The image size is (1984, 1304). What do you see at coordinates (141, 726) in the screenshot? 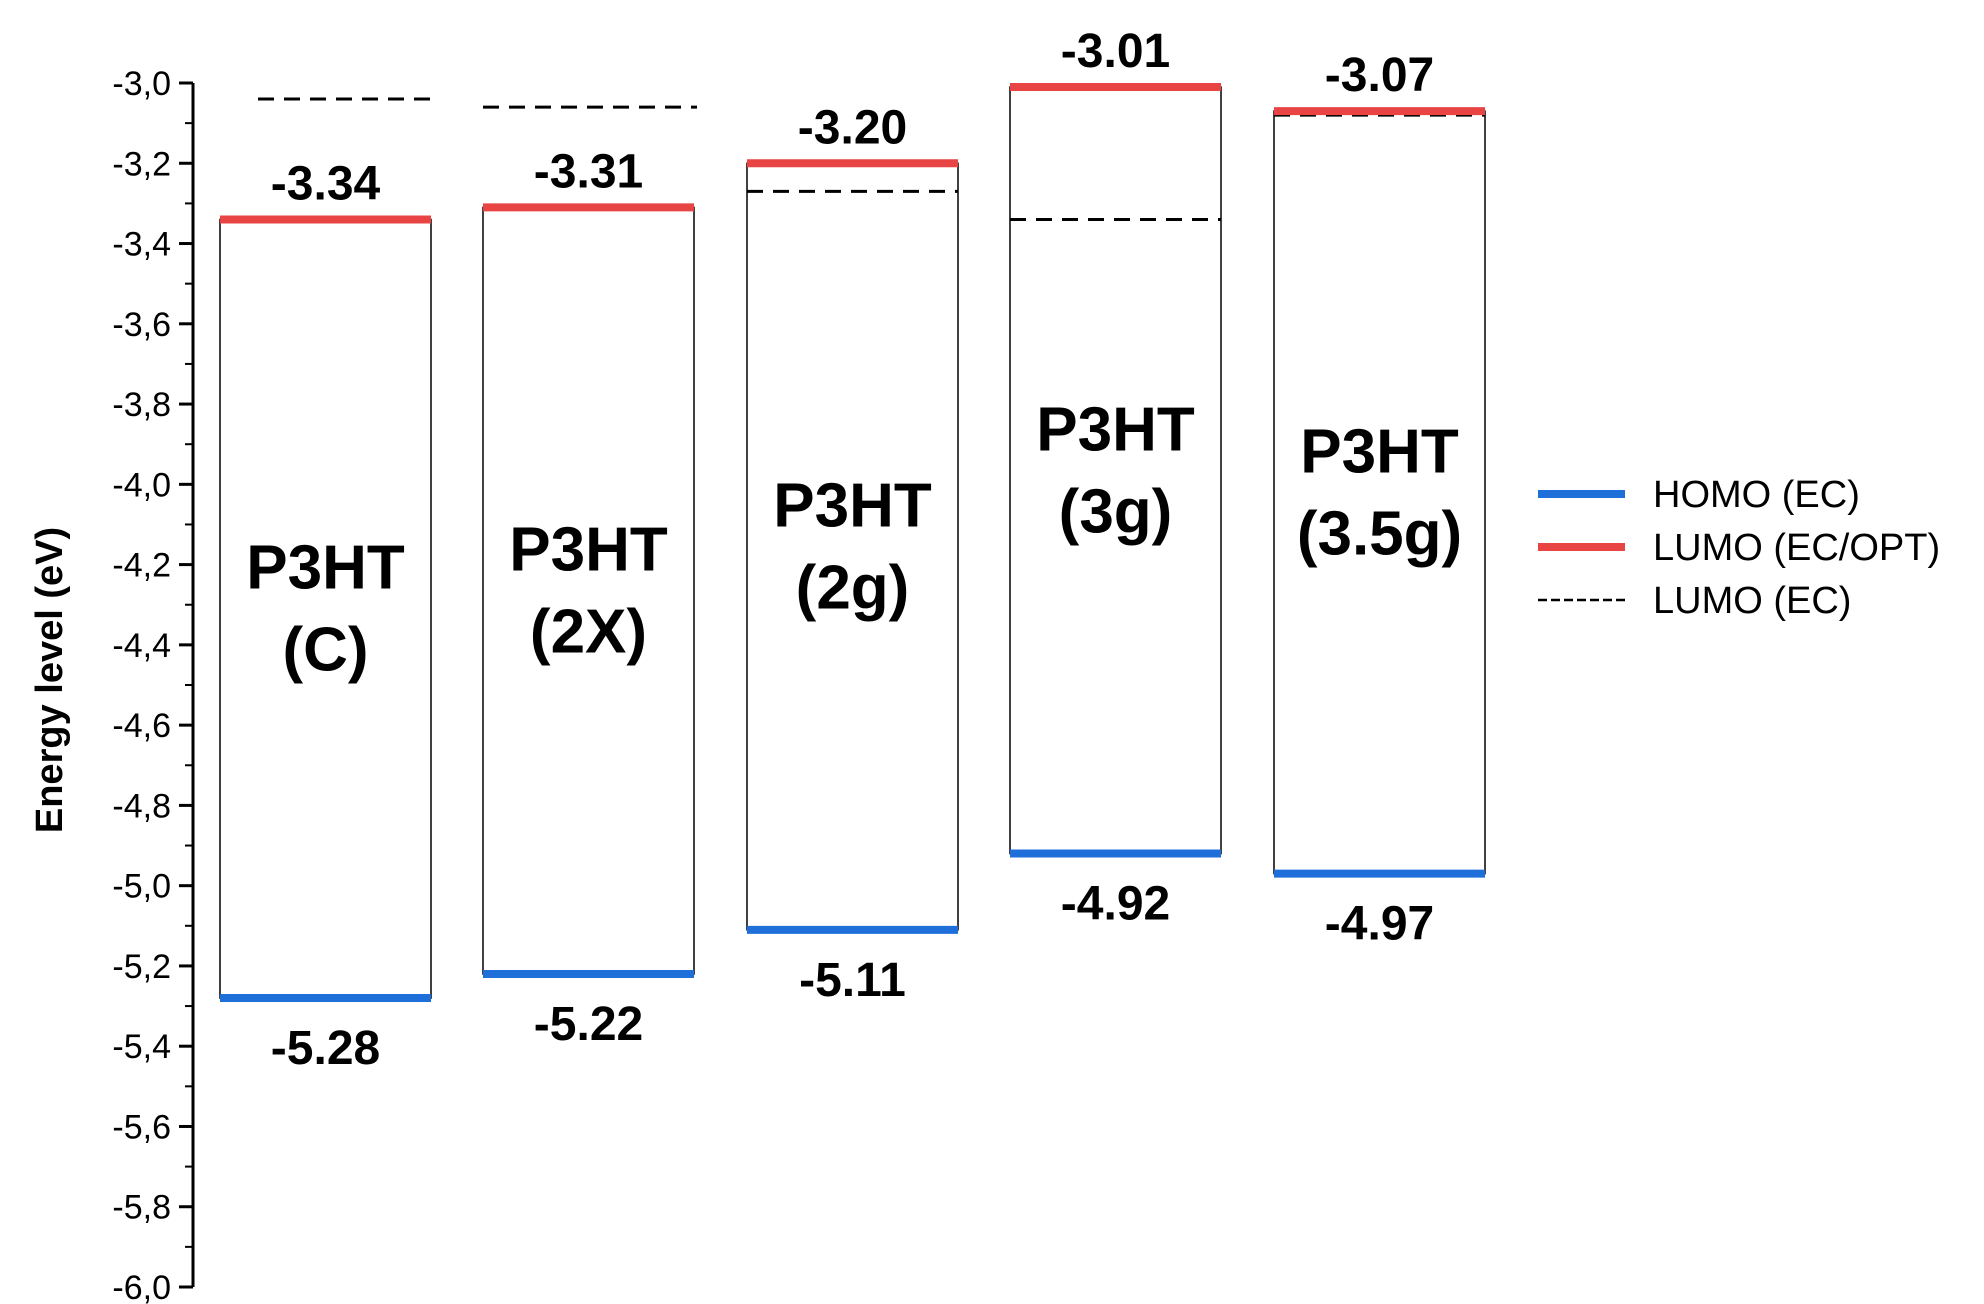
I see `y-tick-label: -4,6` at bounding box center [141, 726].